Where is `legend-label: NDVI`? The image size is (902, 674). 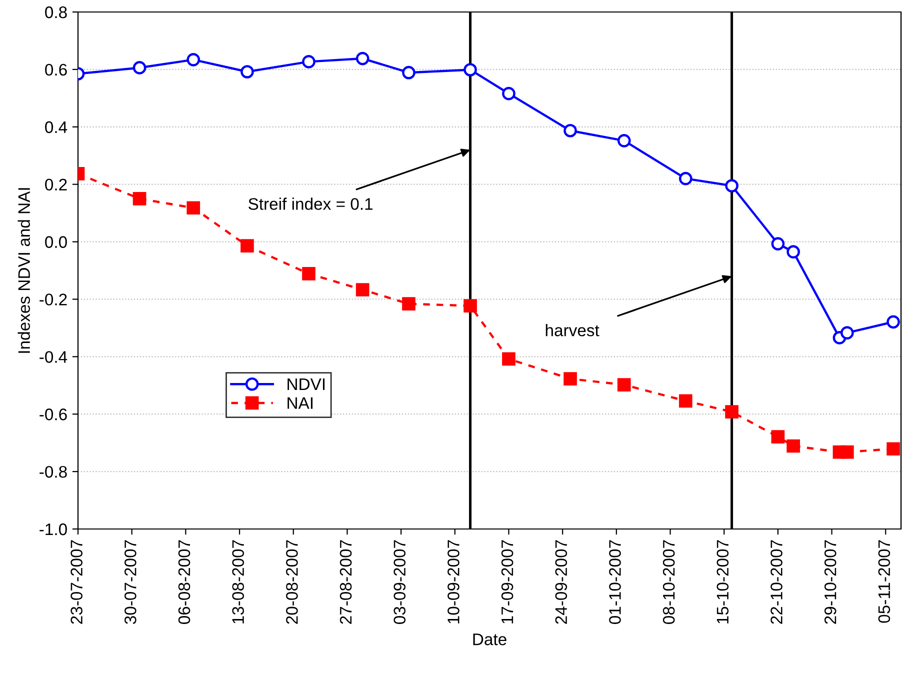
legend-label: NDVI is located at coordinates (306, 384).